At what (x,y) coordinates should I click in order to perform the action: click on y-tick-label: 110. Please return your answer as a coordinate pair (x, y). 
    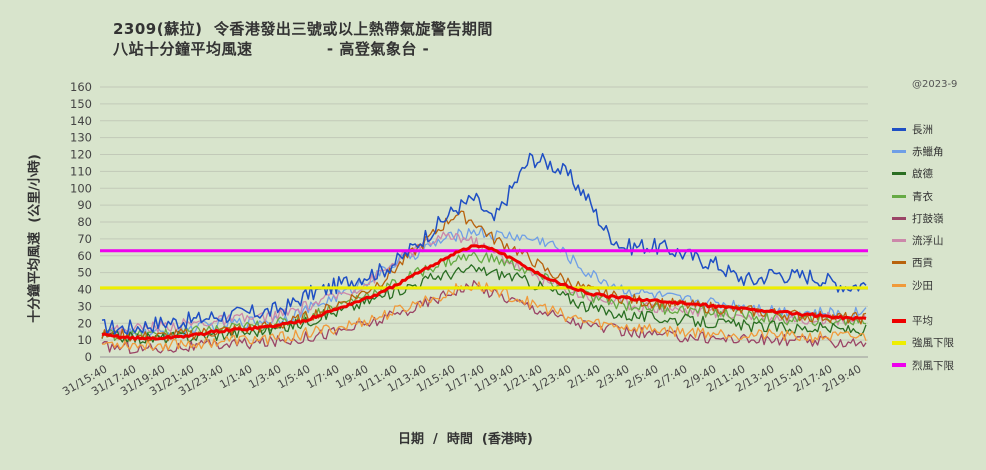
    Looking at the image, I should click on (81, 171).